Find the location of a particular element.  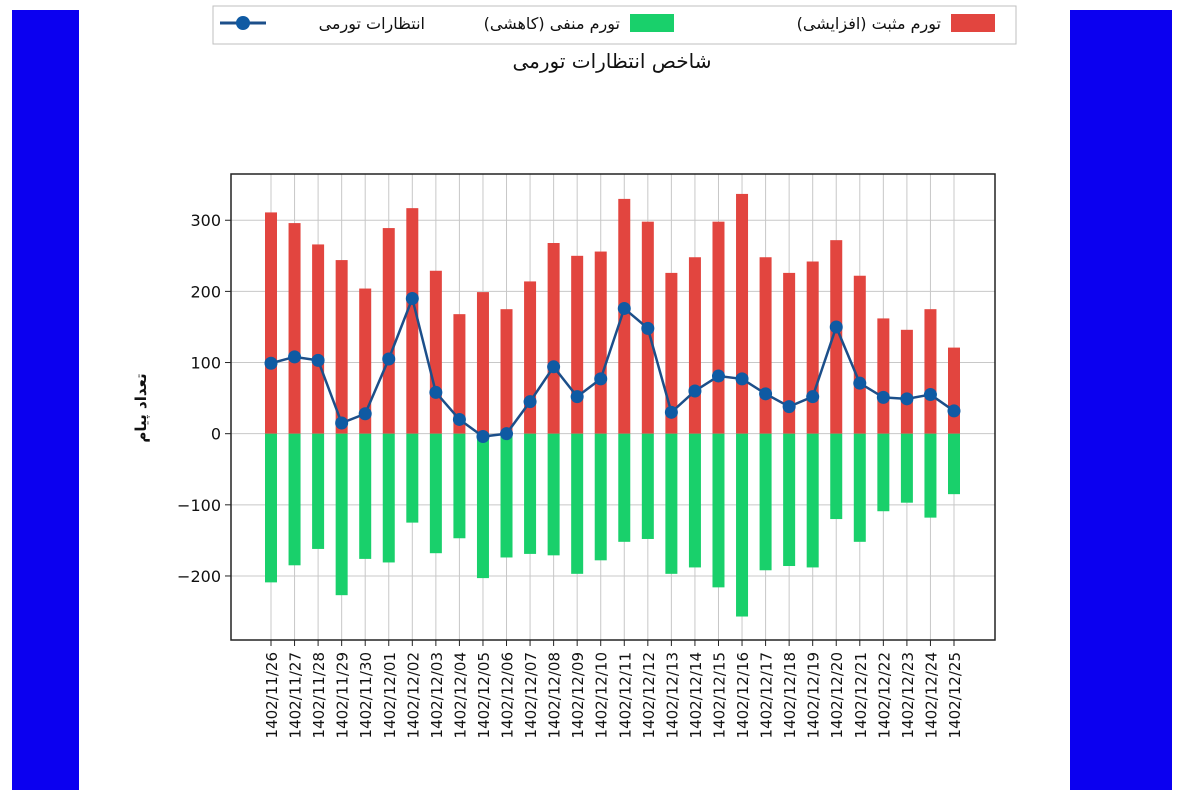

chart-title: شاخص انتظارات تورمی is located at coordinates (611, 61).